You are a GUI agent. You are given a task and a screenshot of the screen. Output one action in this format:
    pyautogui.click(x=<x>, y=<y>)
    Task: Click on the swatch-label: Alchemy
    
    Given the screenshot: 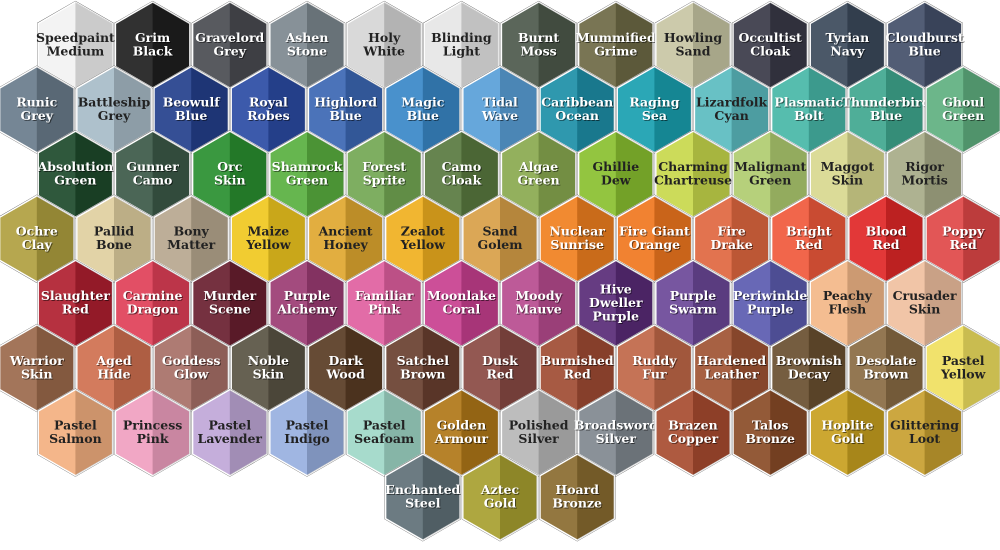 What is the action you would take?
    pyautogui.click(x=306, y=309)
    